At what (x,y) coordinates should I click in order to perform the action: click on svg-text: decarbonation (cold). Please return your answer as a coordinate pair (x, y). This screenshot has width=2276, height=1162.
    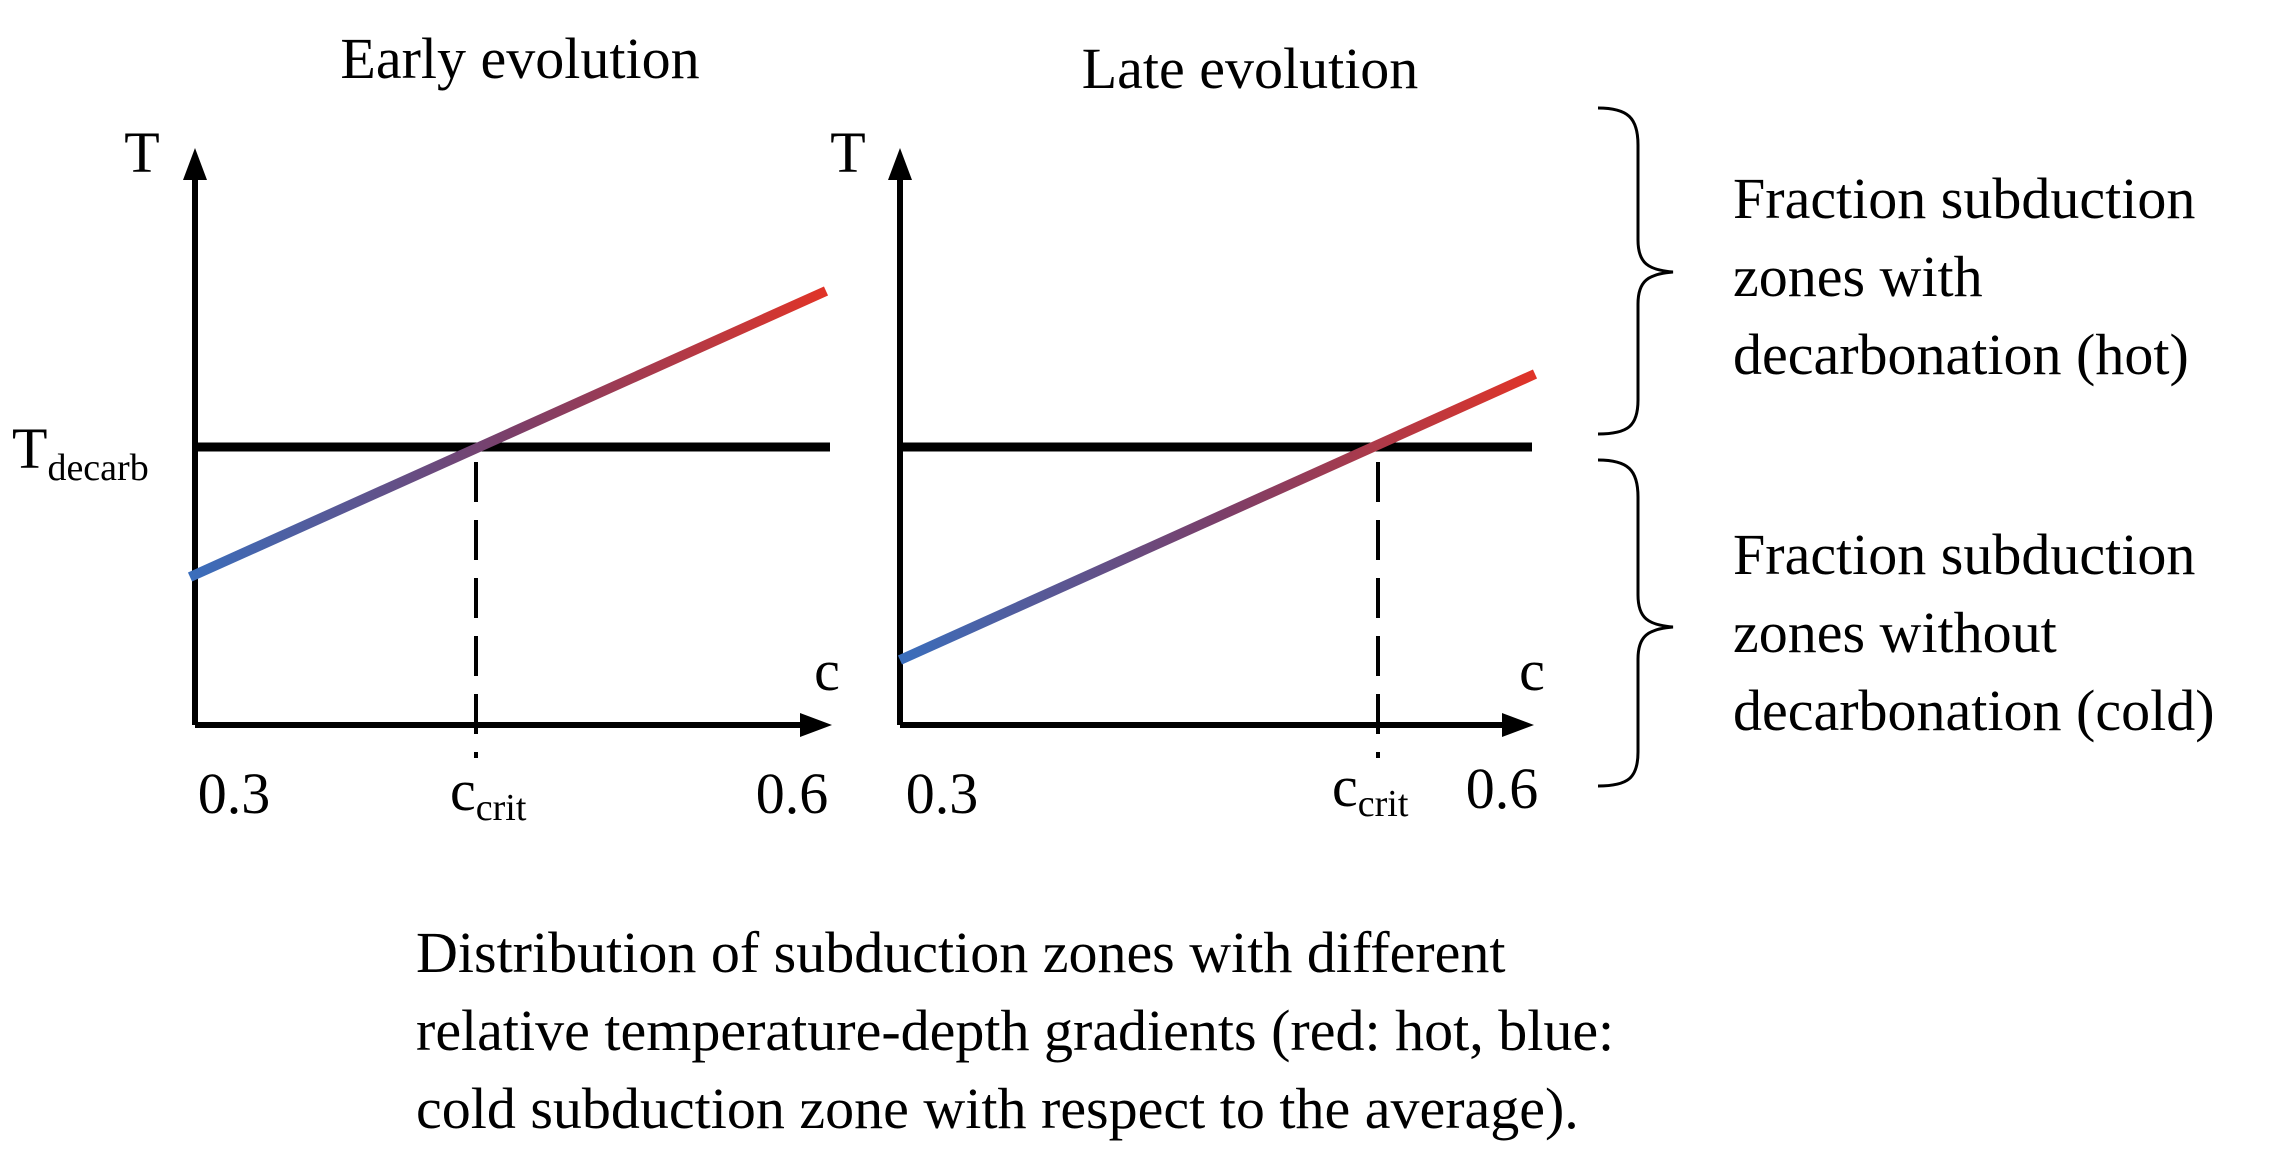
    Looking at the image, I should click on (1974, 710).